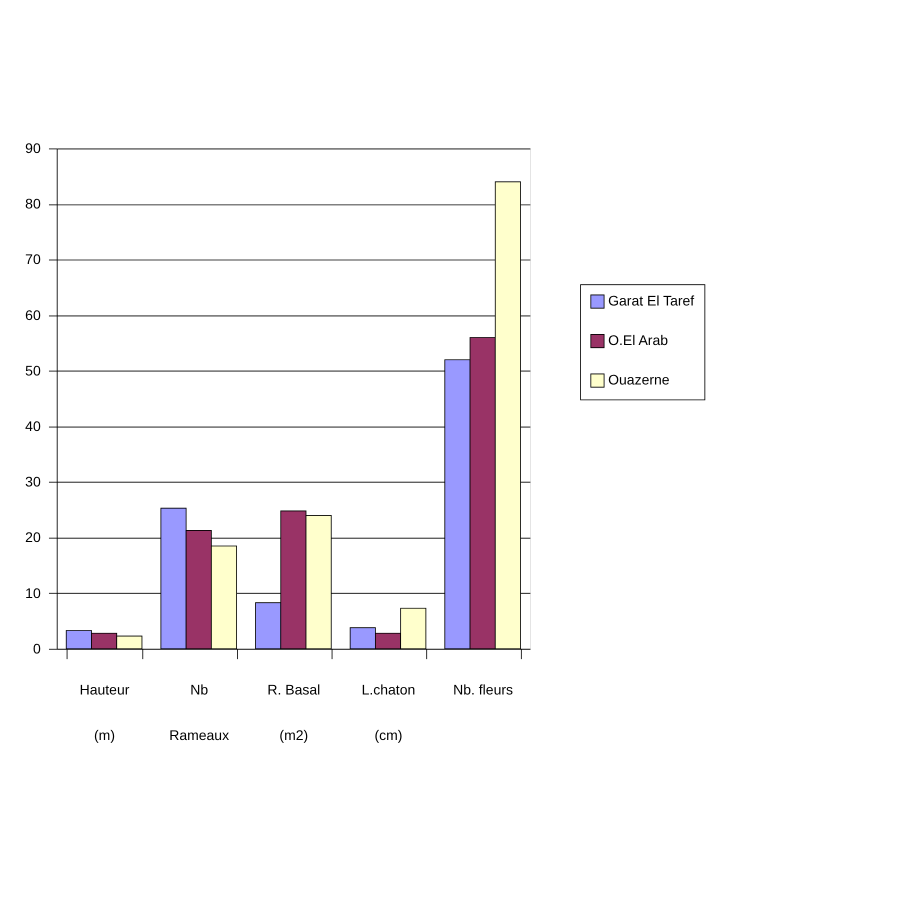 The height and width of the screenshot is (917, 911). What do you see at coordinates (483, 690) in the screenshot?
I see `x-tick-label: Nb. fleurs` at bounding box center [483, 690].